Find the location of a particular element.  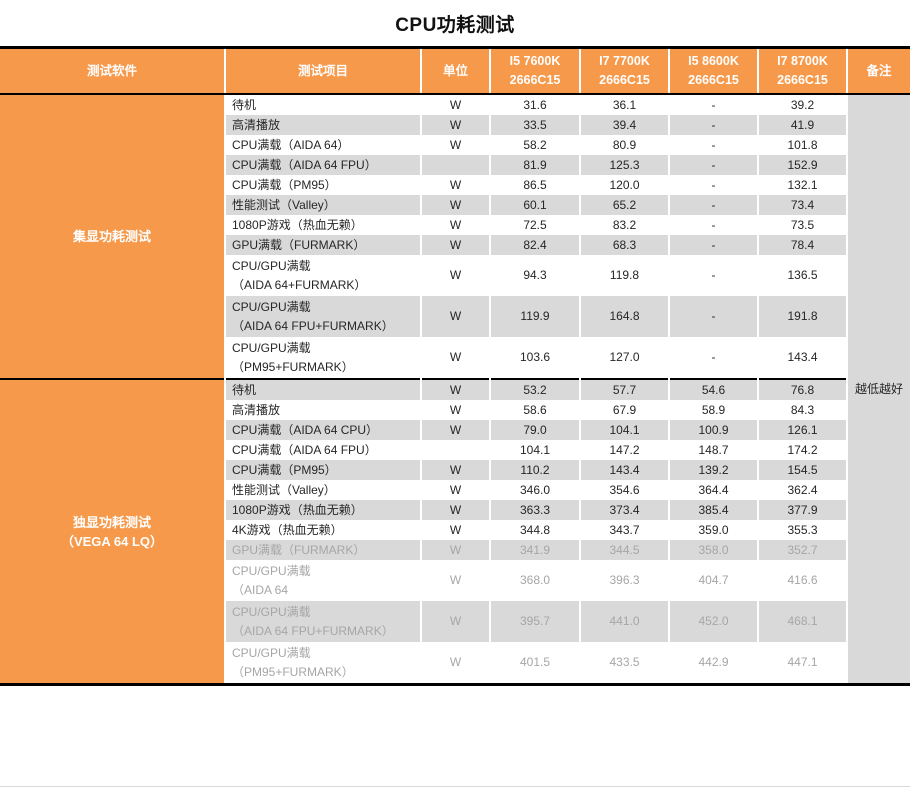

test-item-cell: CPU/GPU满载 （AIDA 64 is located at coordinates (323, 580).